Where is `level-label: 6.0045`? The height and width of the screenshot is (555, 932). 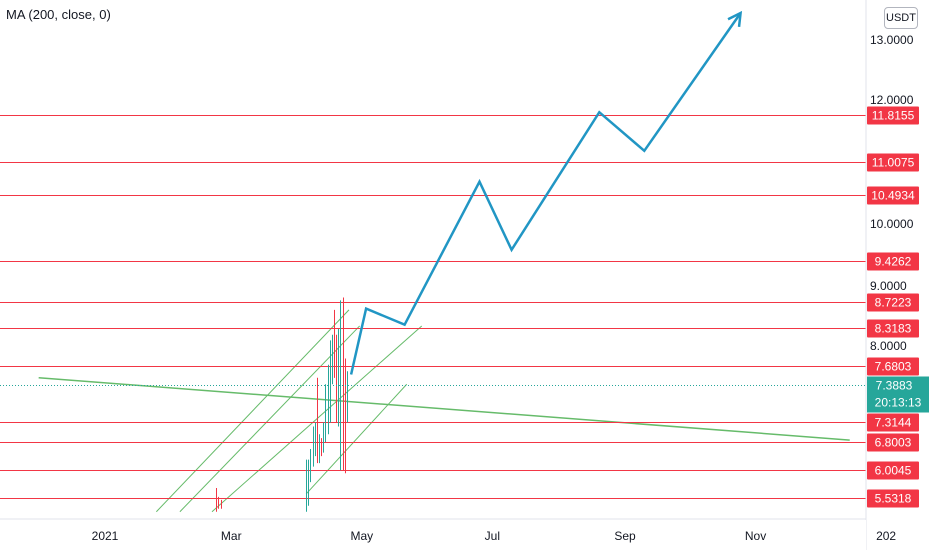 level-label: 6.0045 is located at coordinates (893, 471).